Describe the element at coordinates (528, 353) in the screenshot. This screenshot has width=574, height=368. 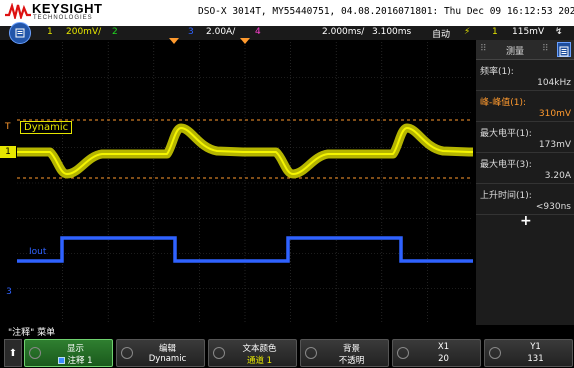
I see `softkey-y1: Y1 131` at that location.